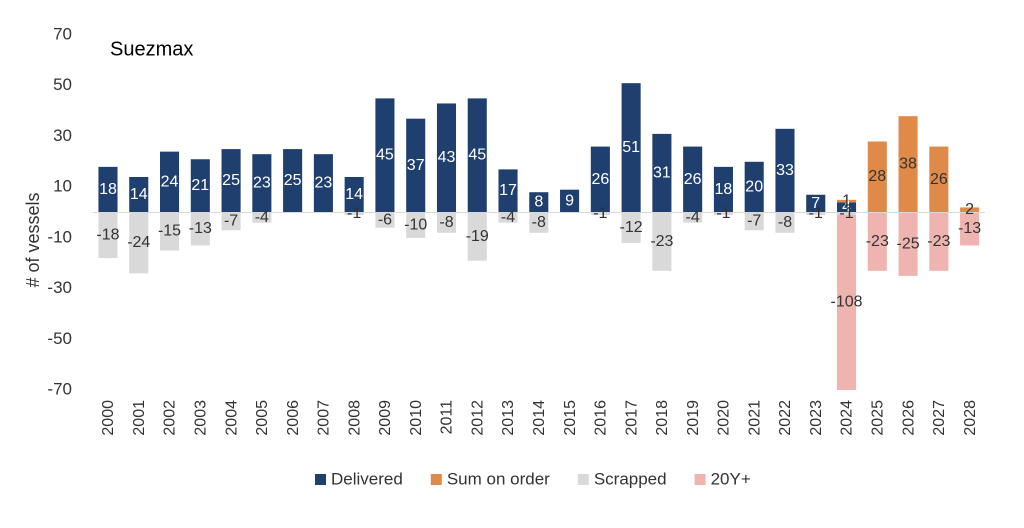 Image resolution: width=1024 pixels, height=528 pixels. What do you see at coordinates (170, 418) in the screenshot?
I see `x-tick-label: 2002` at bounding box center [170, 418].